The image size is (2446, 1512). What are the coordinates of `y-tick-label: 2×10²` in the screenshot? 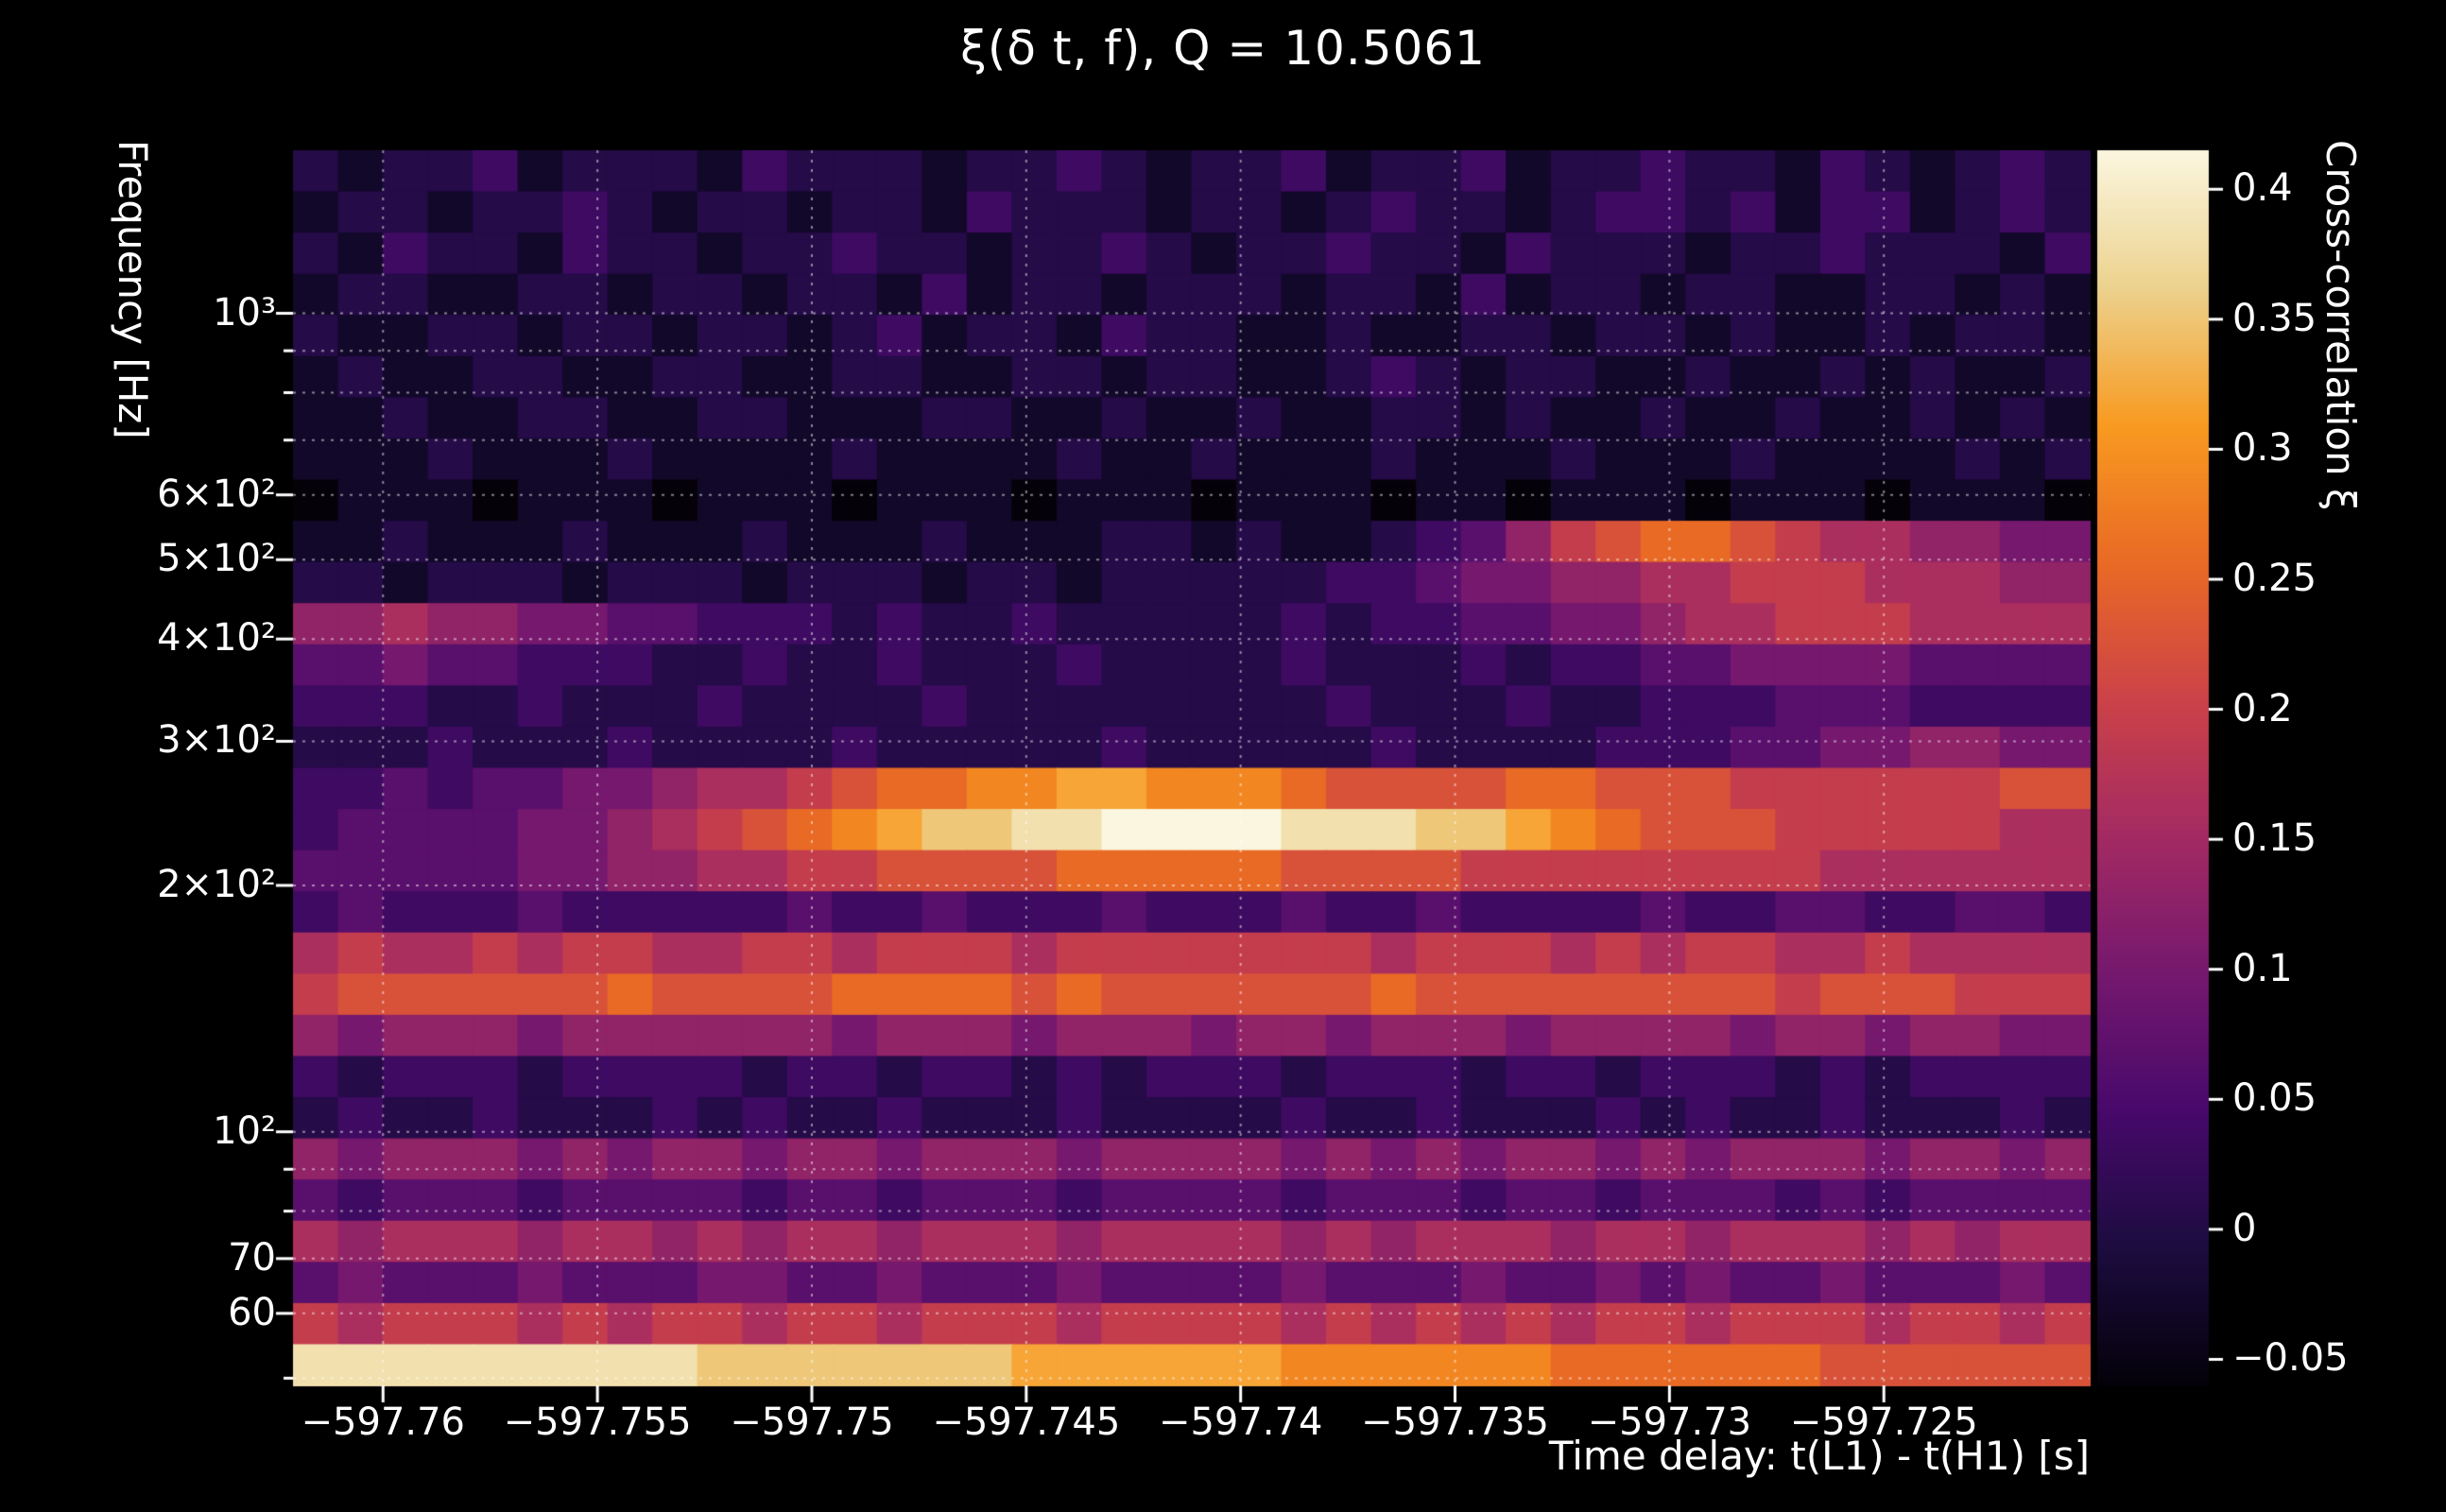 It's located at (217, 884).